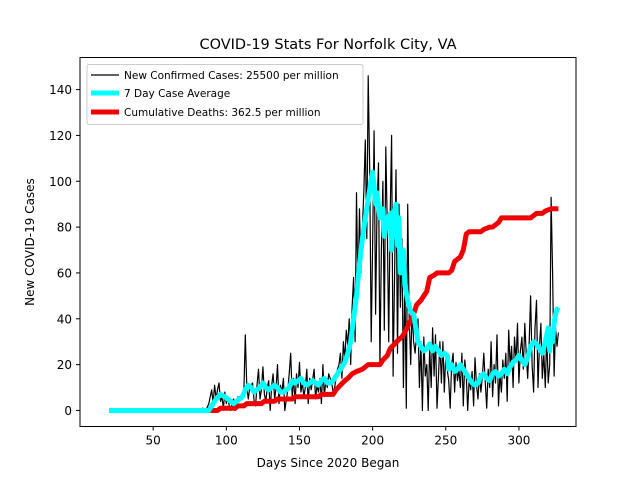 The height and width of the screenshot is (480, 640). I want to click on y-tick-label: 120, so click(60, 136).